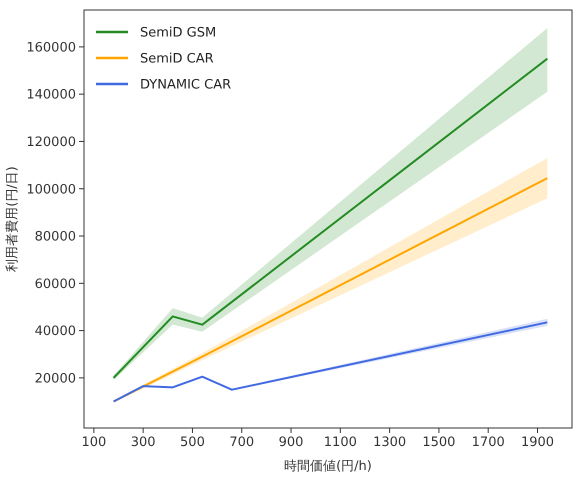  Describe the element at coordinates (55, 332) in the screenshot. I see `y-tick-label: 40000` at that location.